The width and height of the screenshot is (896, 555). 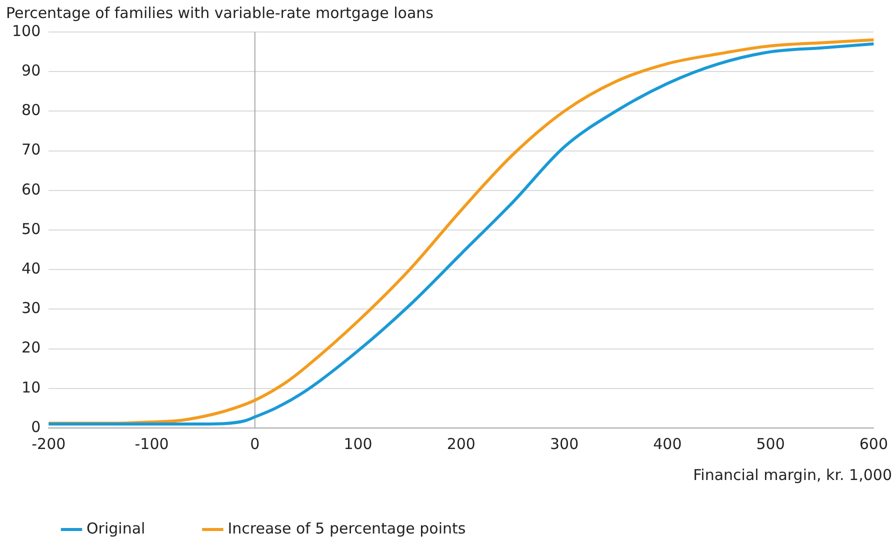 I want to click on y-axis-title: Percentage of families with variable-rate mortgage loans, so click(x=220, y=13).